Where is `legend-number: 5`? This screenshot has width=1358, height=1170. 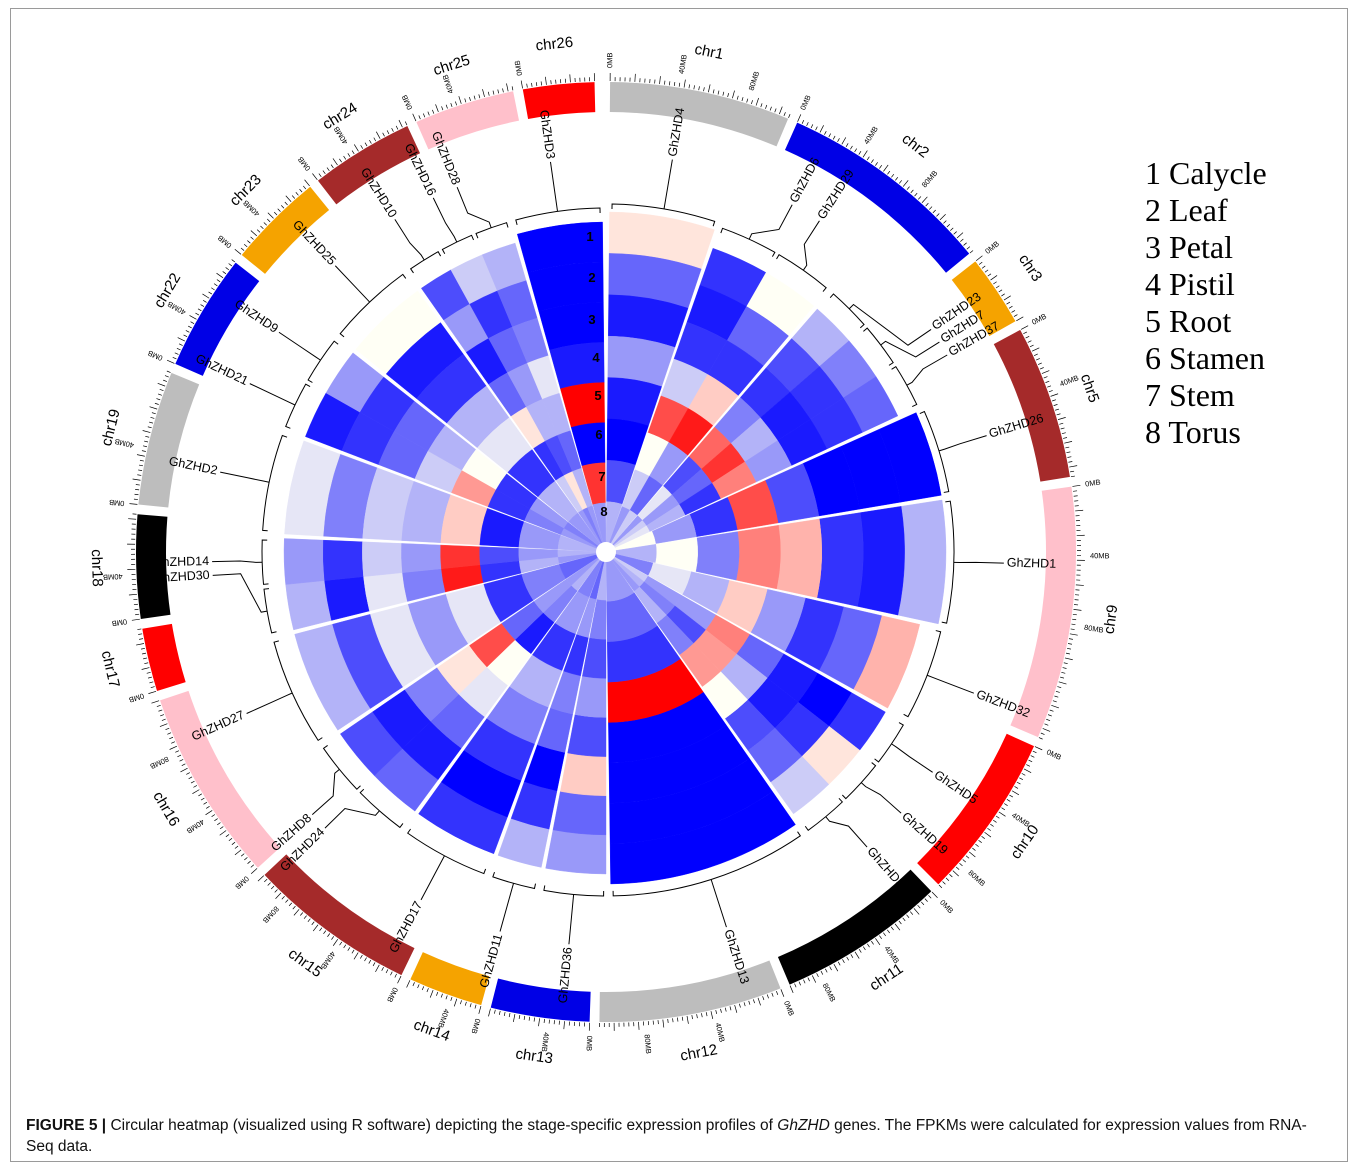
legend-number: 5 is located at coordinates (1153, 321).